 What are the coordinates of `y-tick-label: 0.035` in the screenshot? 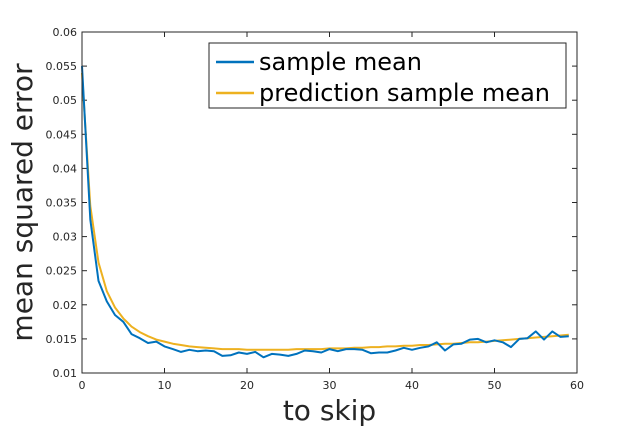 It's located at (62, 203).